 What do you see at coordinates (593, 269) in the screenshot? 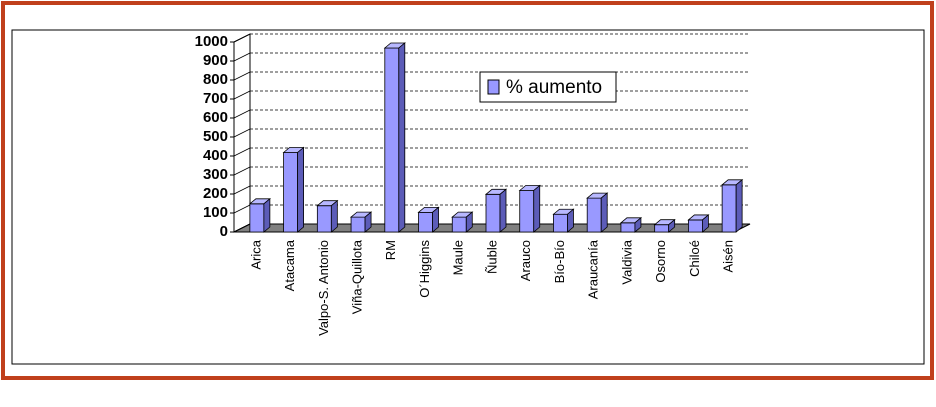
I see `x-tick-label: Araucanía` at bounding box center [593, 269].